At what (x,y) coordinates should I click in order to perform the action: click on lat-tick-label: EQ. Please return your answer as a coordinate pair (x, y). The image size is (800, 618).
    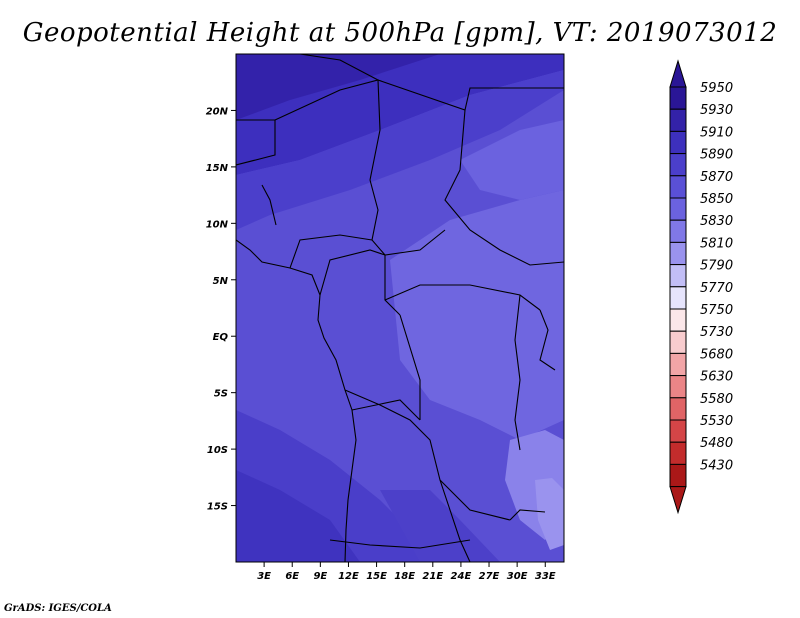
    Looking at the image, I should click on (221, 337).